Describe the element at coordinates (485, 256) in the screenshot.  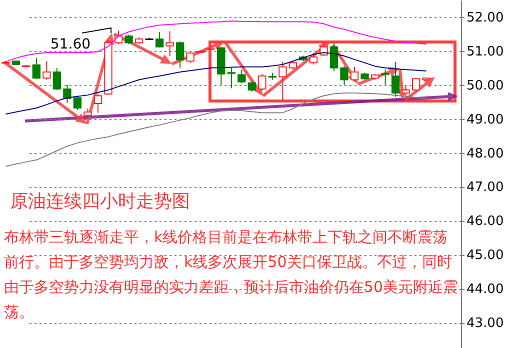
I see `y-tick-label: 45.00` at that location.